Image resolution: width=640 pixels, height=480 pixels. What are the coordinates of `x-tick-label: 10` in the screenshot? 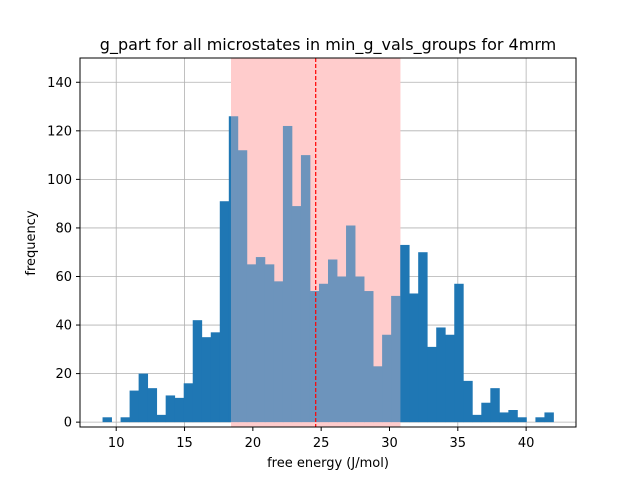 It's located at (116, 443).